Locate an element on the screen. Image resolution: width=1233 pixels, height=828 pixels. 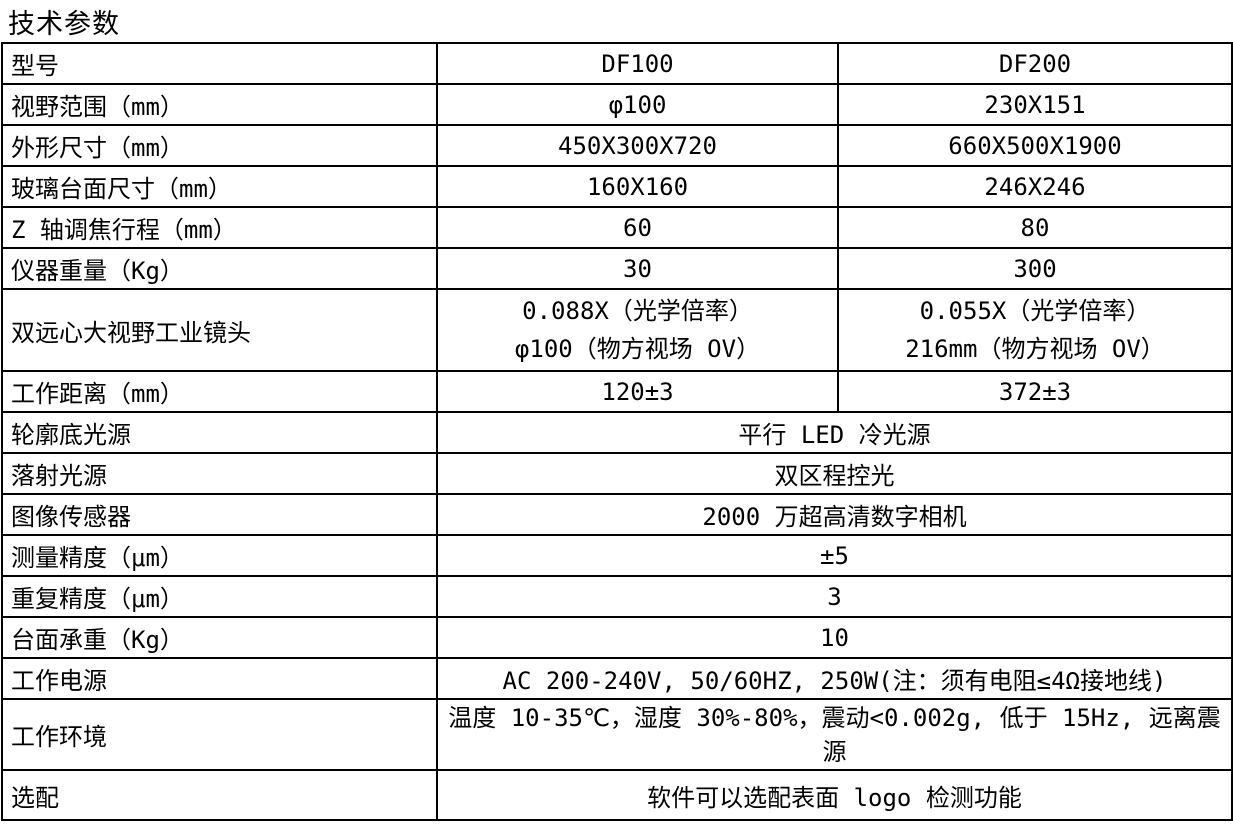
param-label: 工作距离（mm） is located at coordinates (219, 391).